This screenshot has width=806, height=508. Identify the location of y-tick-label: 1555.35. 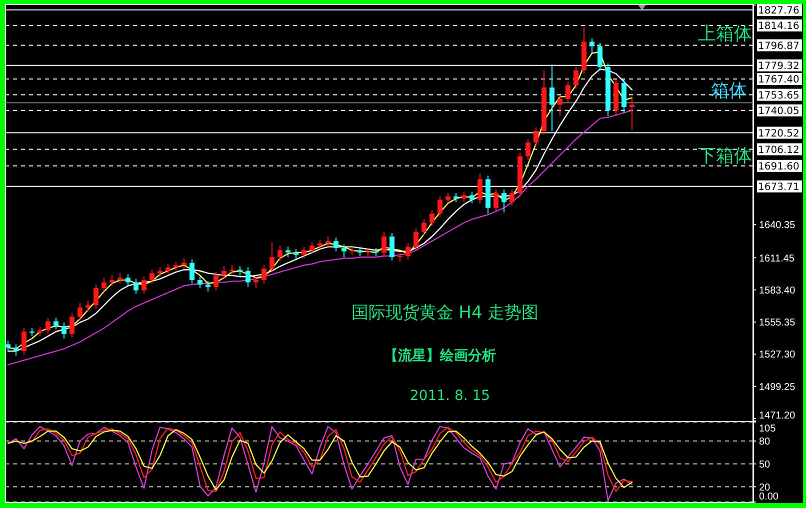
(777, 323).